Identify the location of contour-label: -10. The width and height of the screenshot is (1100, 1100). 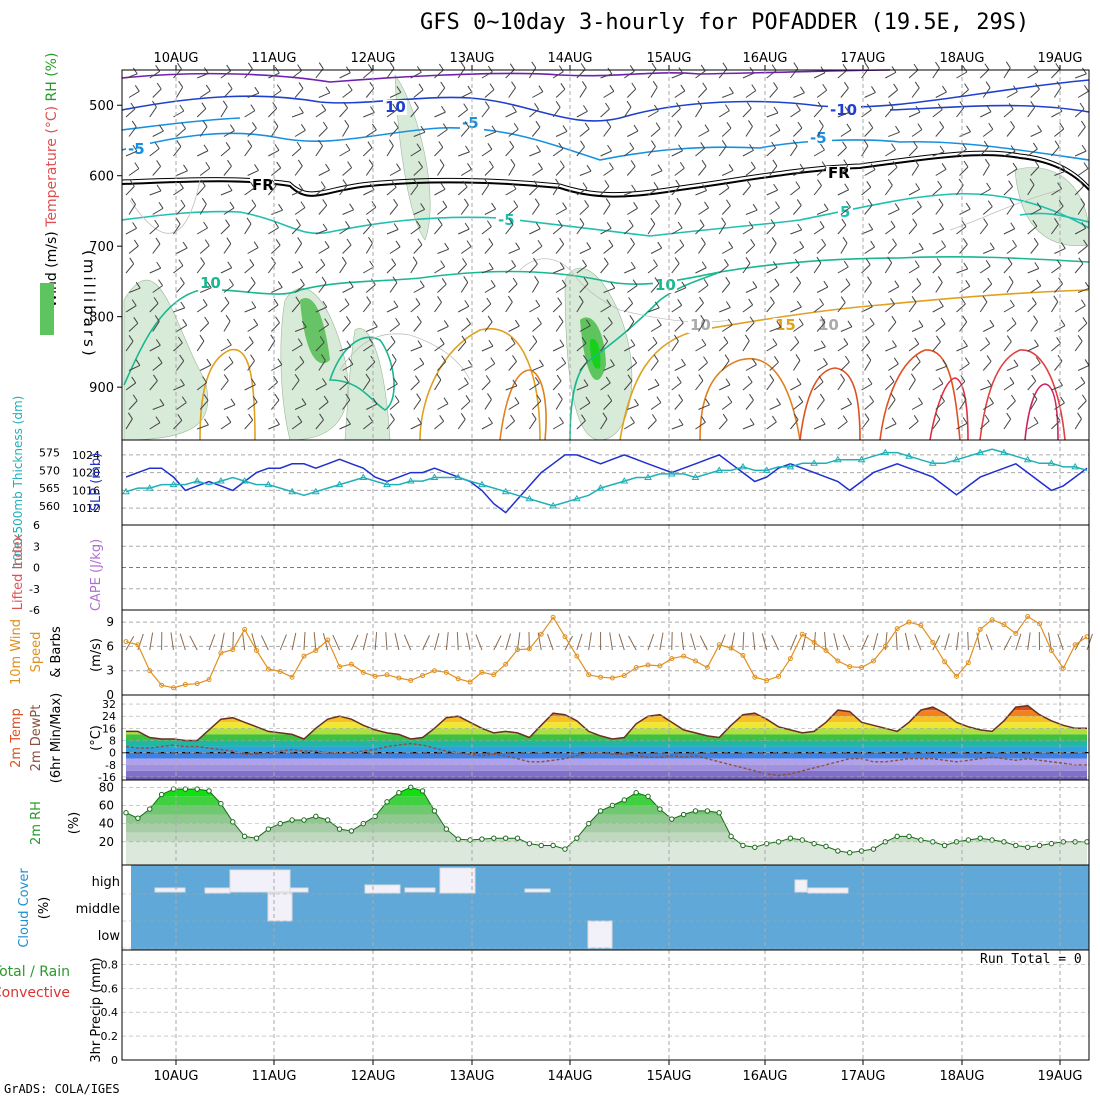
(843, 110).